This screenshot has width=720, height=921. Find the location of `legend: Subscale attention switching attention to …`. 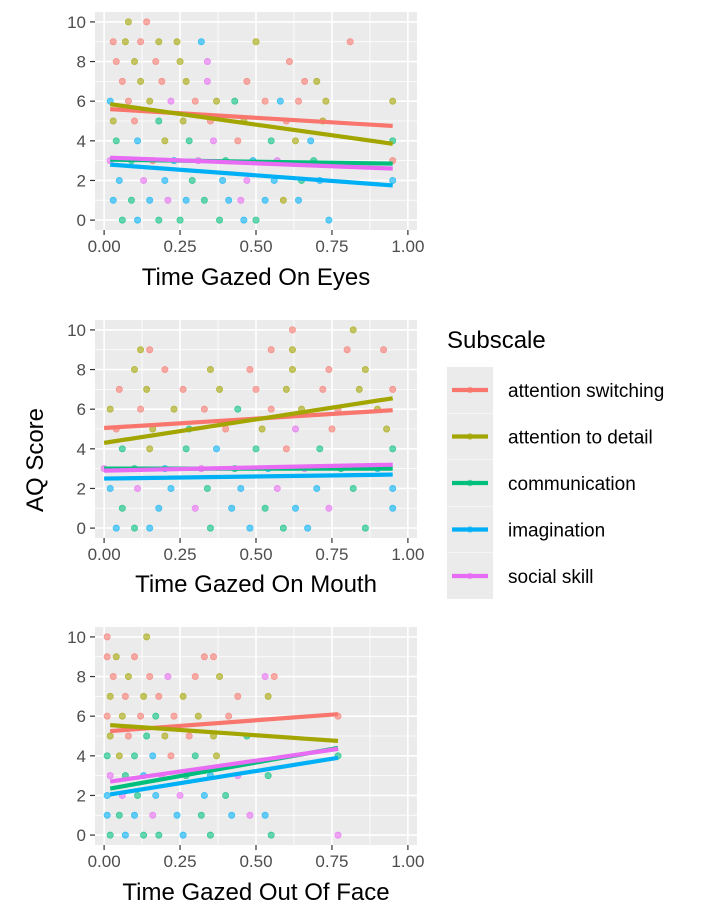

legend: Subscale attention switching attention to … is located at coordinates (555, 463).